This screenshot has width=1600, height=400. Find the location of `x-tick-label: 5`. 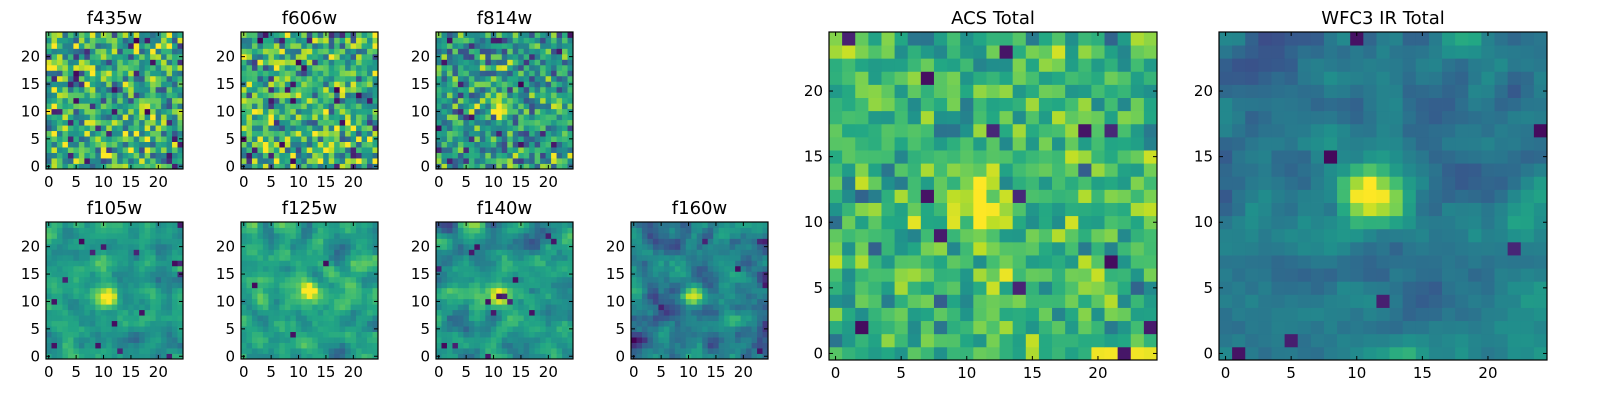

x-tick-label: 5 is located at coordinates (466, 182).